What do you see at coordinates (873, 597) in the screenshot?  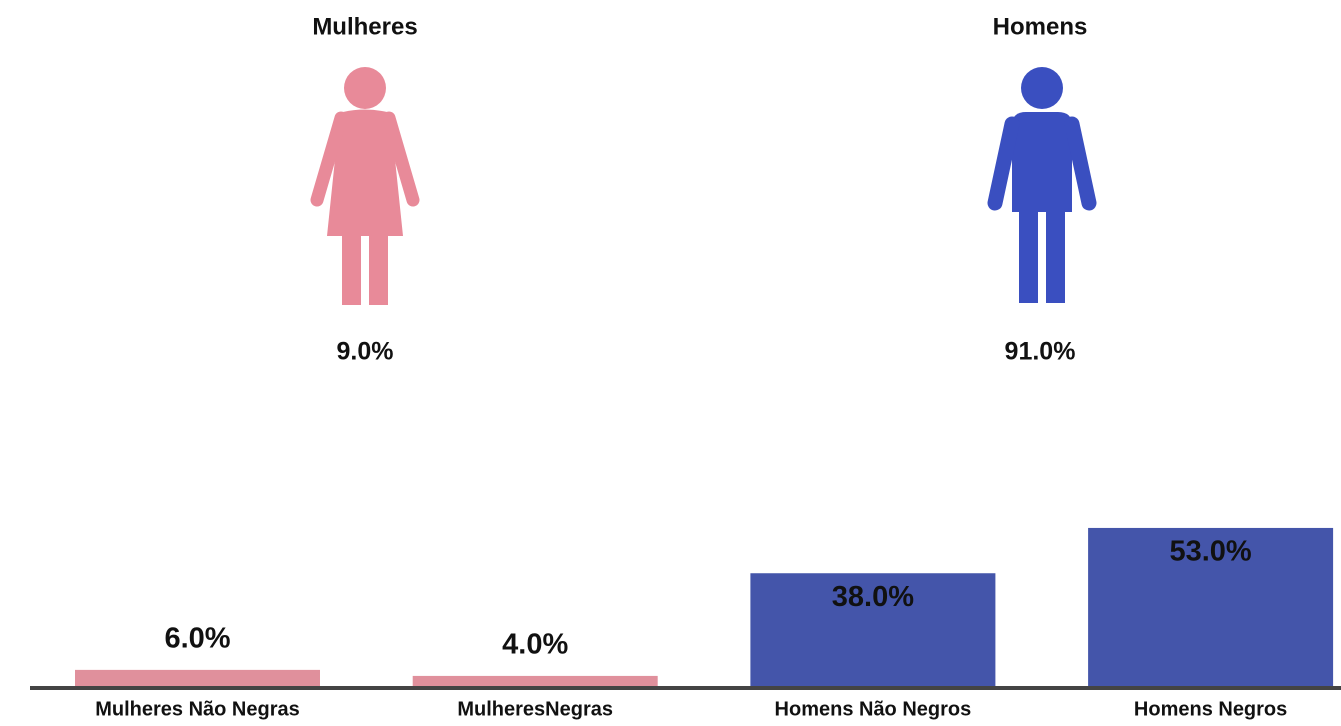 I see `bar-value-label: 38.0%` at bounding box center [873, 597].